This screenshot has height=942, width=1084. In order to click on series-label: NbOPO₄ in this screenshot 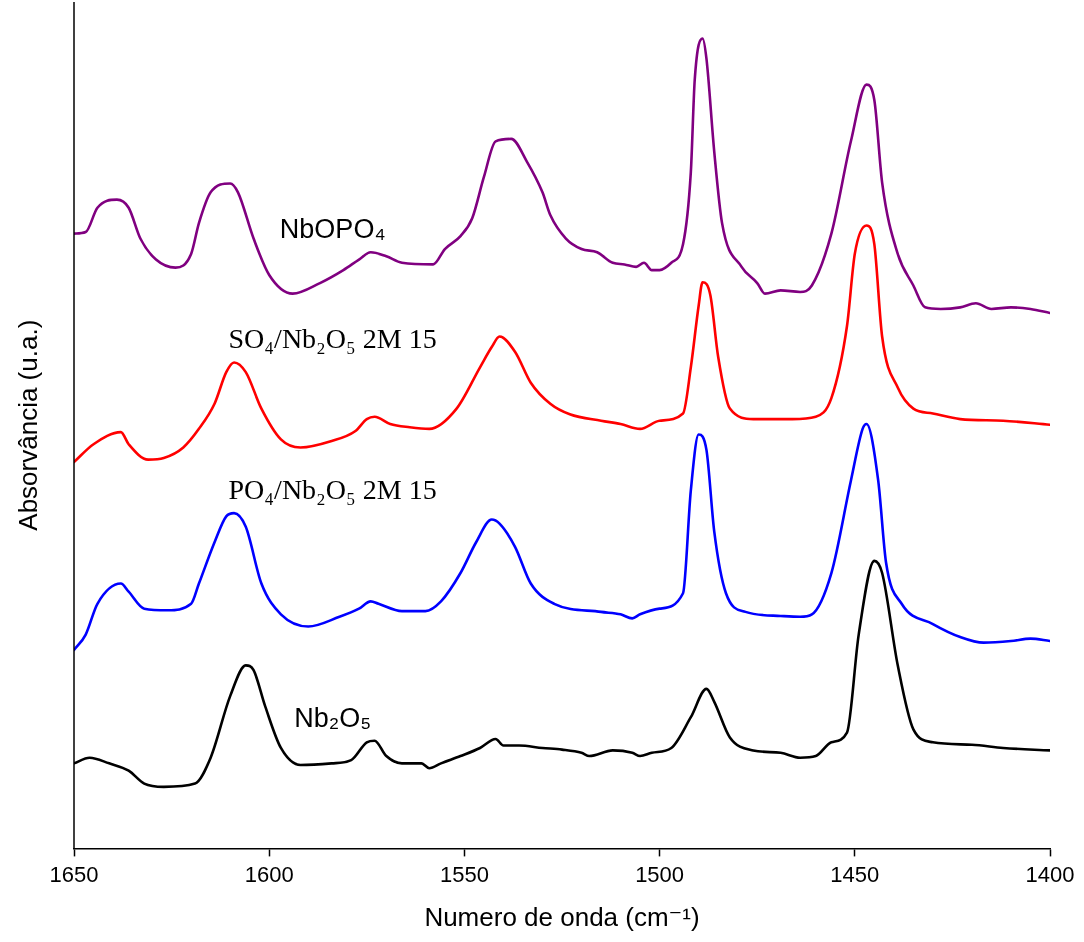, I will do `click(332, 229)`.